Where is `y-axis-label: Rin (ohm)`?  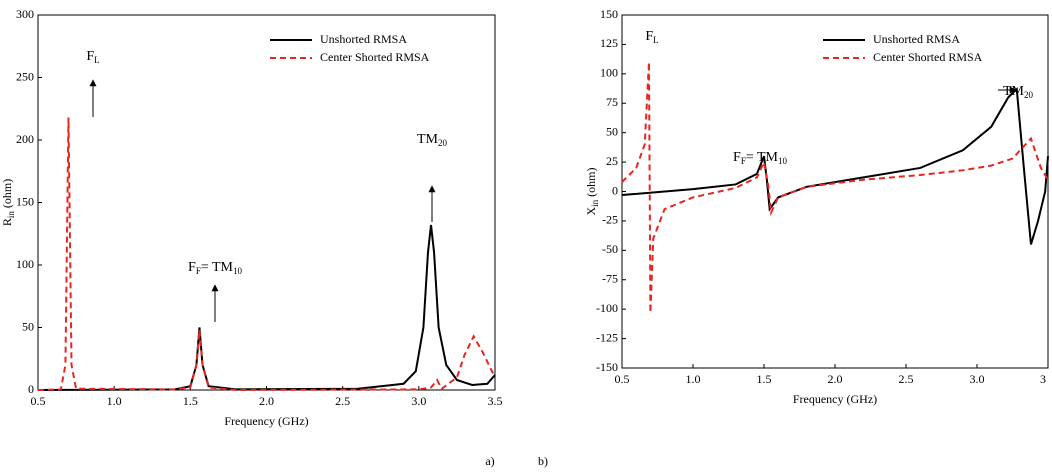
y-axis-label: Rin (ohm) is located at coordinates (8, 202).